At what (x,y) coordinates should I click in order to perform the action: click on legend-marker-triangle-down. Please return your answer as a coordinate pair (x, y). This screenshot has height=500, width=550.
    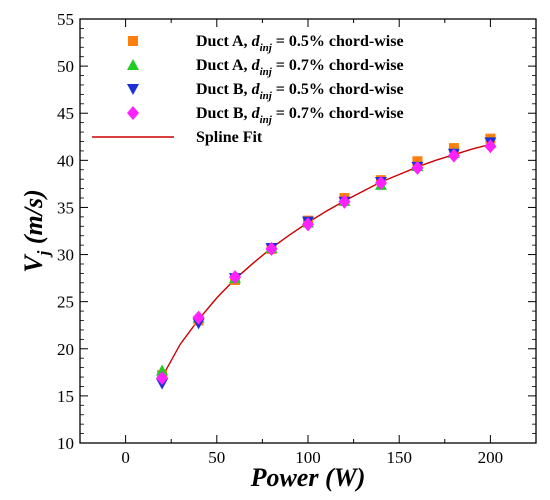
    Looking at the image, I should click on (133, 89).